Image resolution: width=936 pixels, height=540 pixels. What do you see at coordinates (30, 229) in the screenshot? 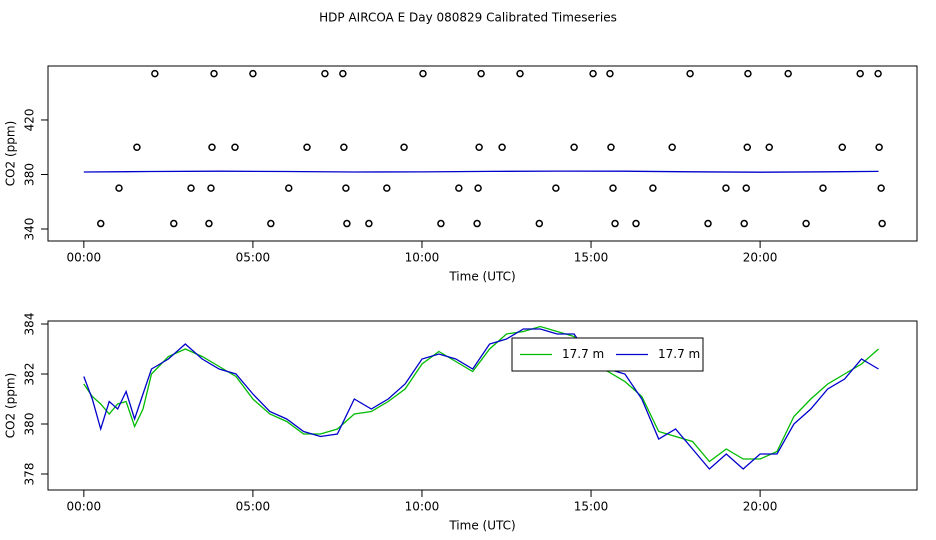
I see `y-tick-label: 340` at bounding box center [30, 229].